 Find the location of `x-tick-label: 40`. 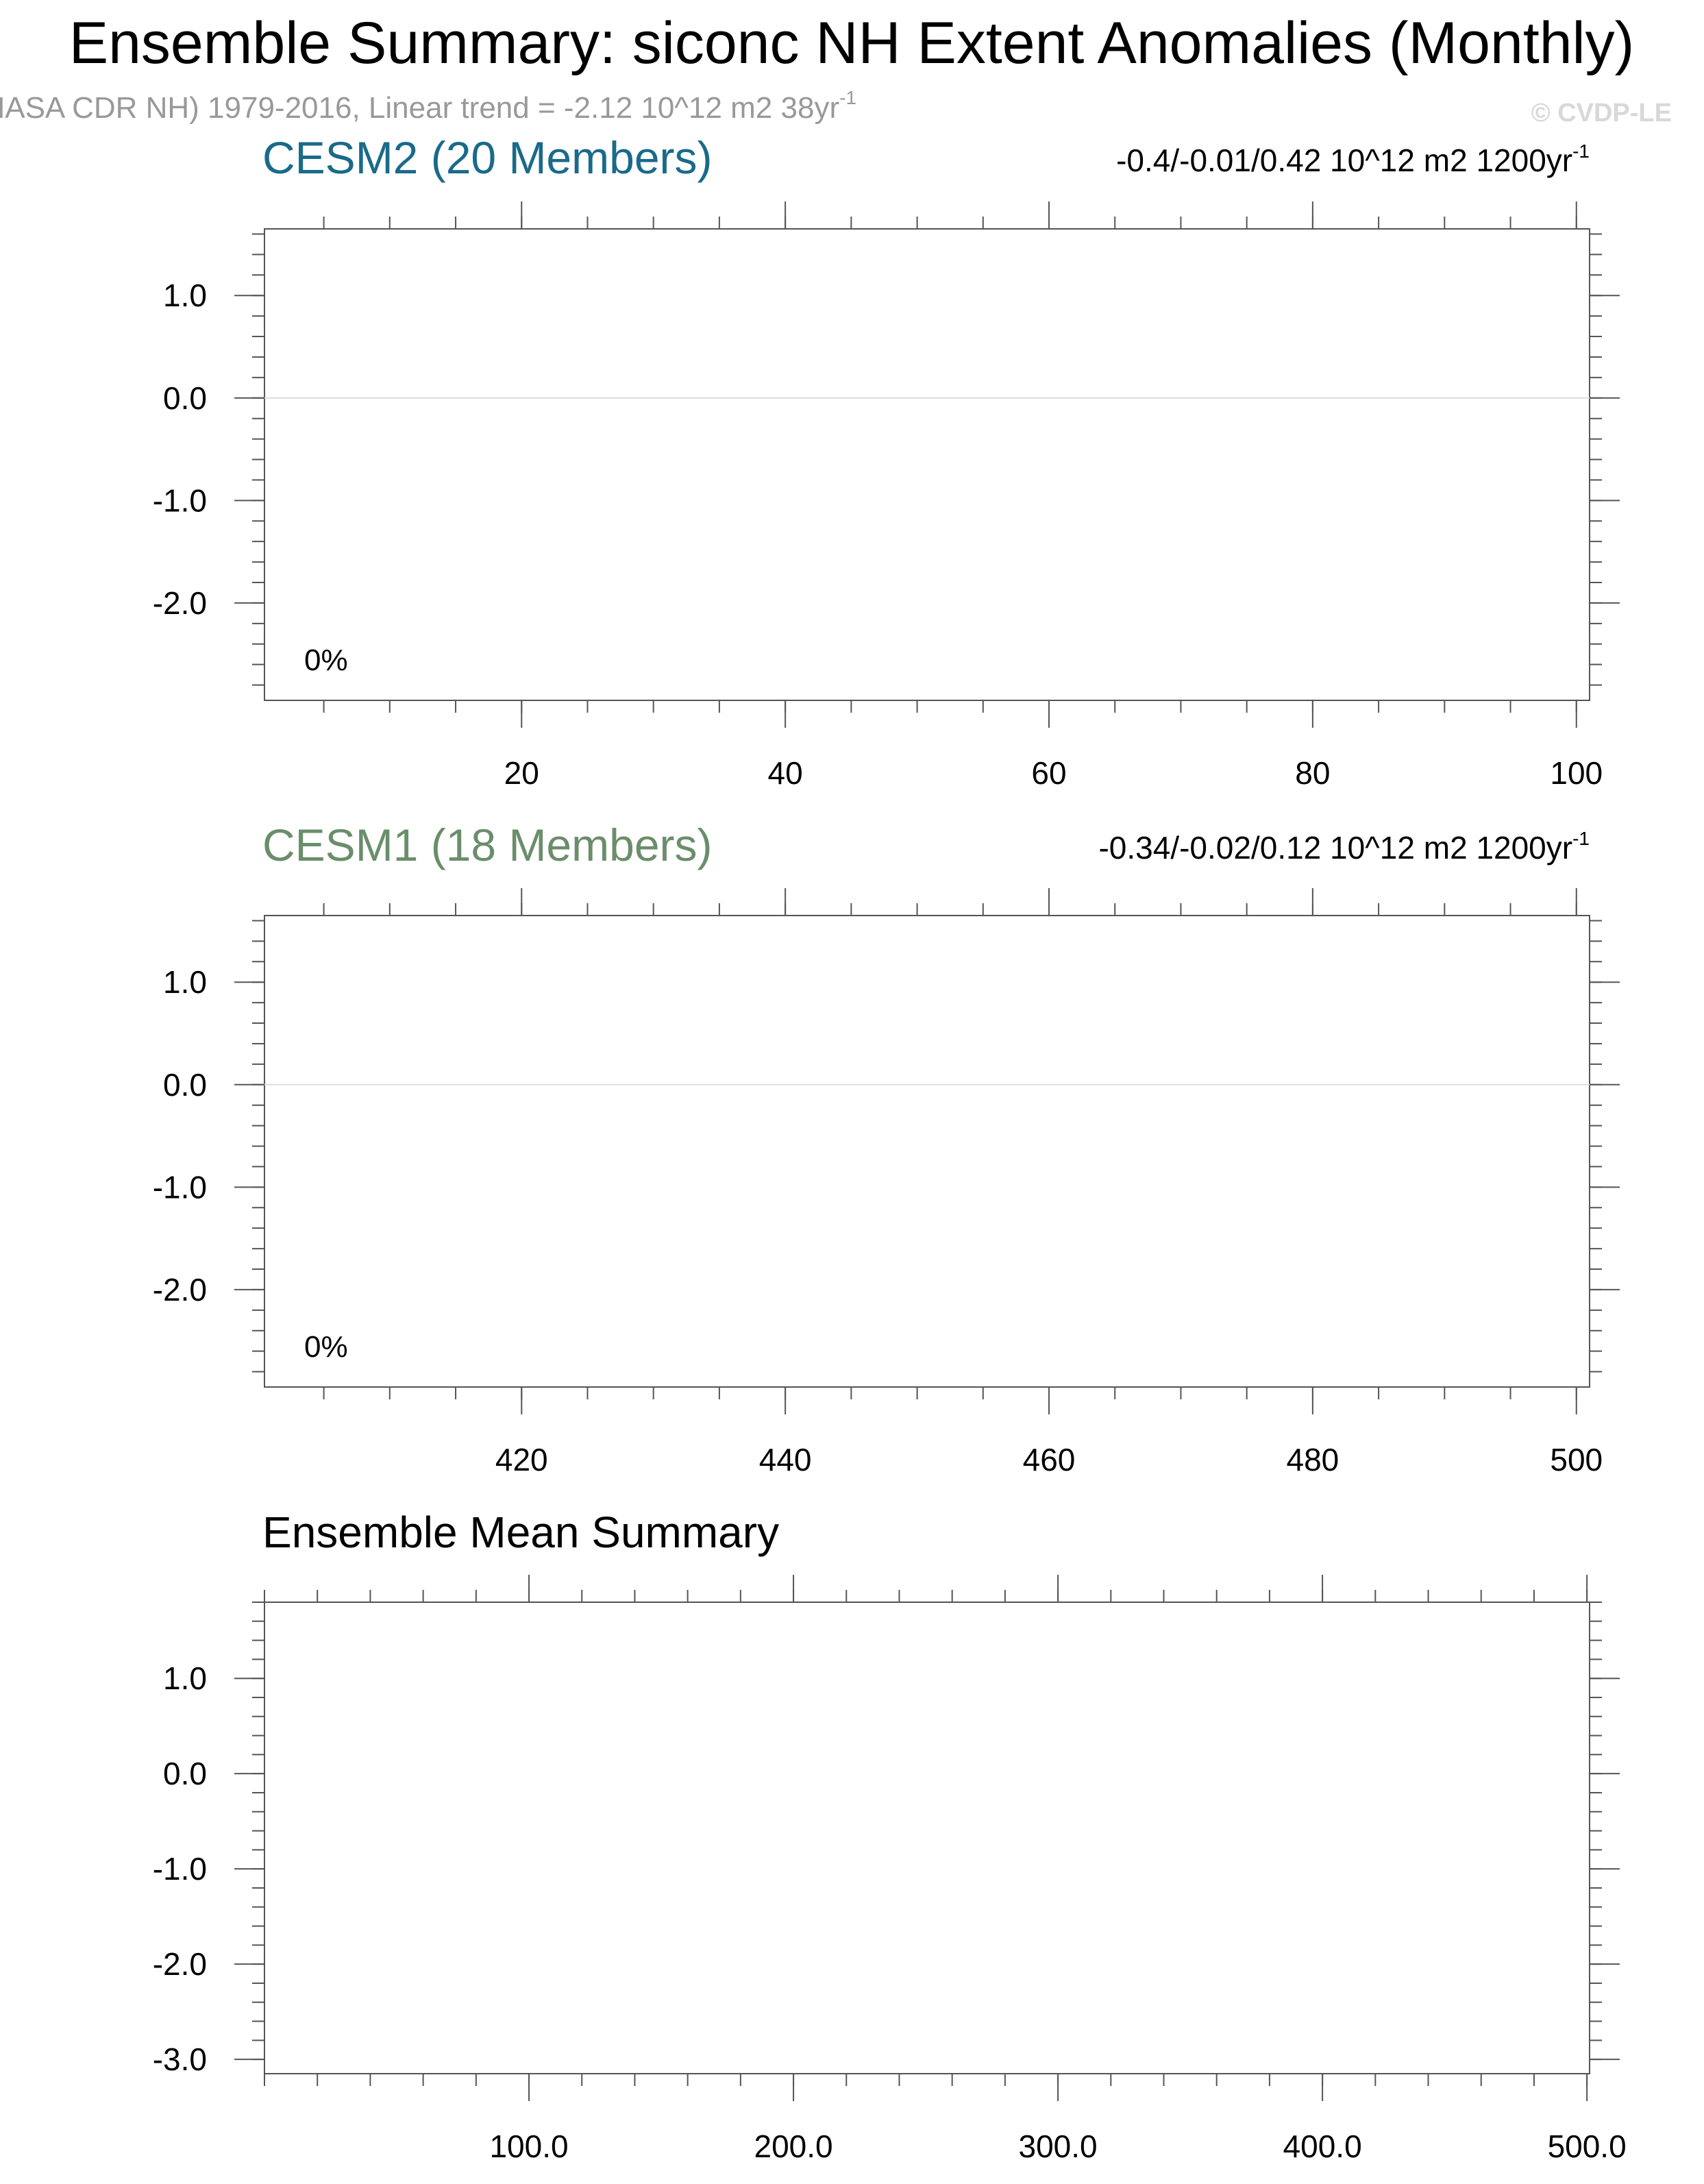

x-tick-label: 40 is located at coordinates (786, 773).